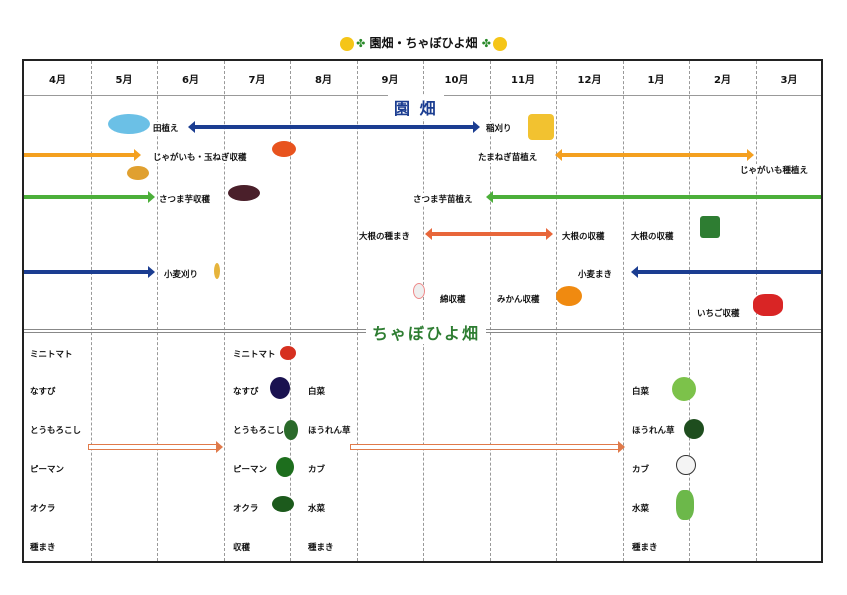 This screenshot has width=847, height=595. What do you see at coordinates (641, 508) in the screenshot?
I see `crop-label-winter: 水菜` at bounding box center [641, 508].